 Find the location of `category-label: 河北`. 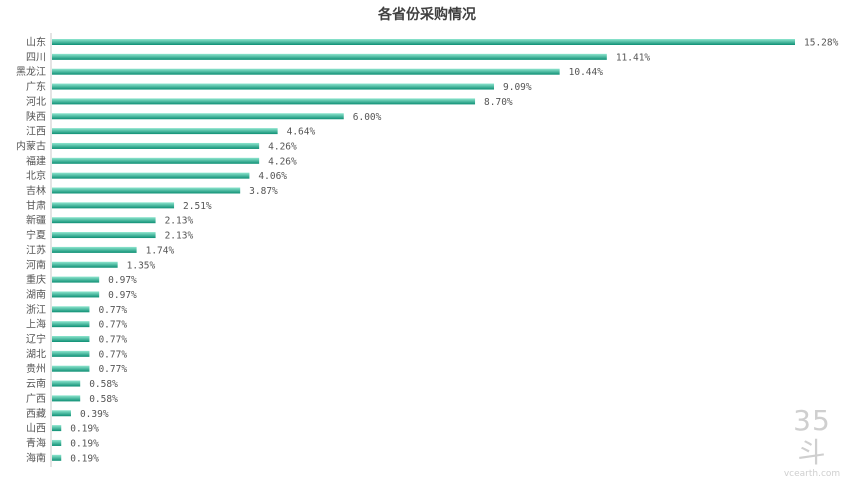

category-label: 河北 is located at coordinates (36, 102).